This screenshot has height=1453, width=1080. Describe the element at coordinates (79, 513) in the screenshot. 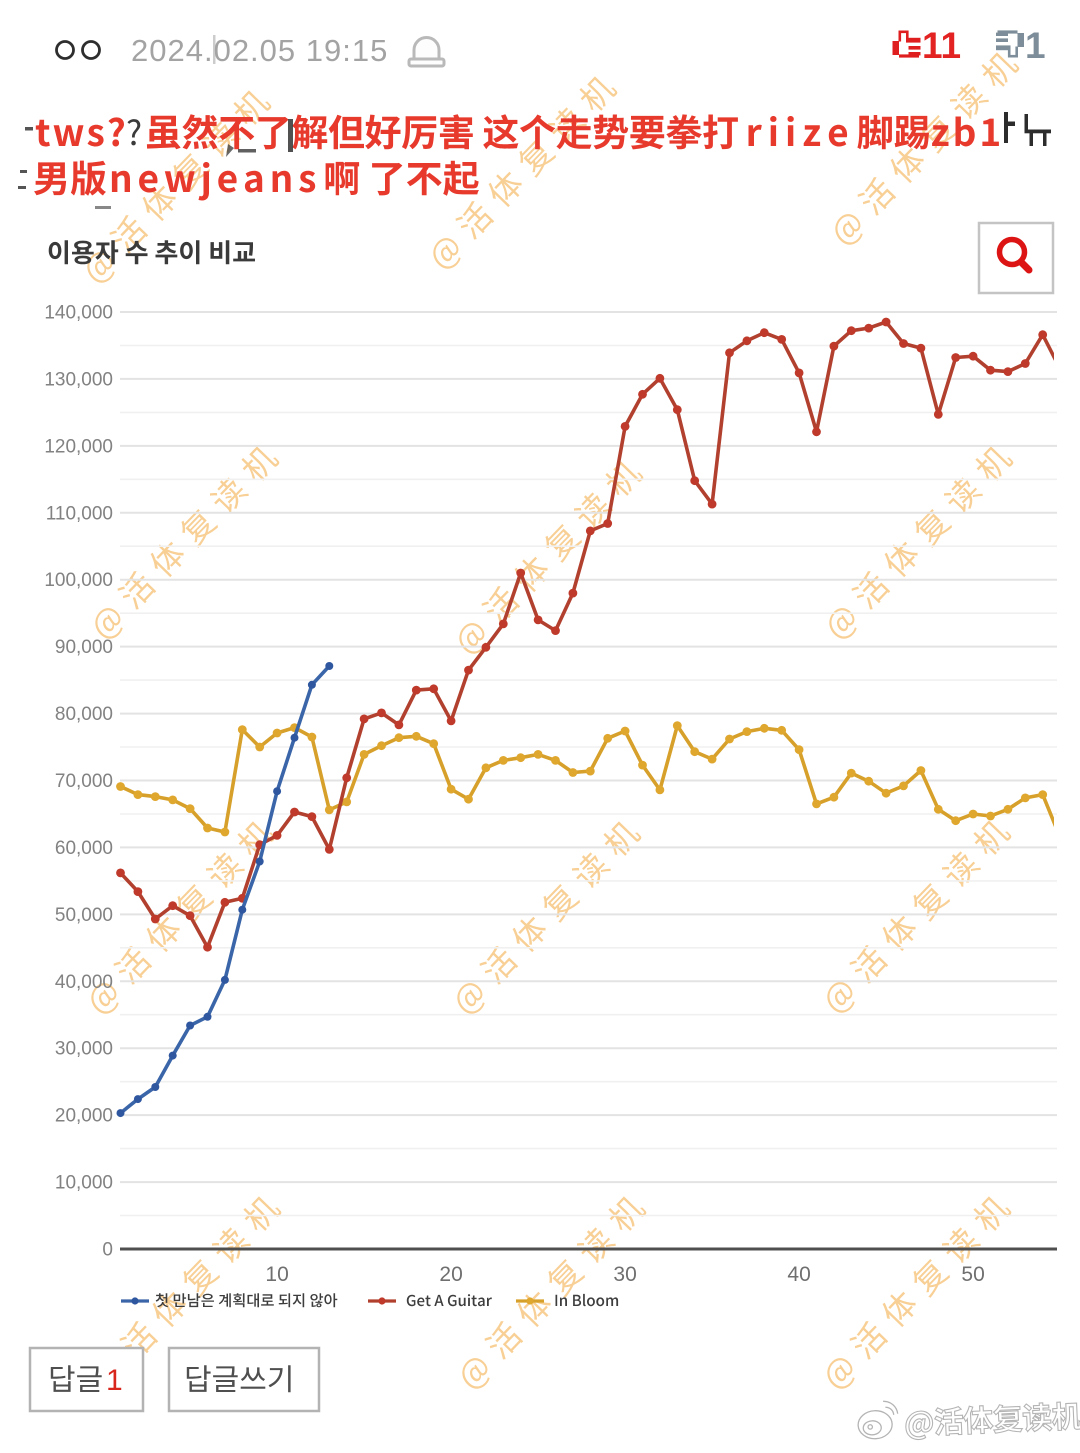

I see `svg-text: 110,000` at that location.